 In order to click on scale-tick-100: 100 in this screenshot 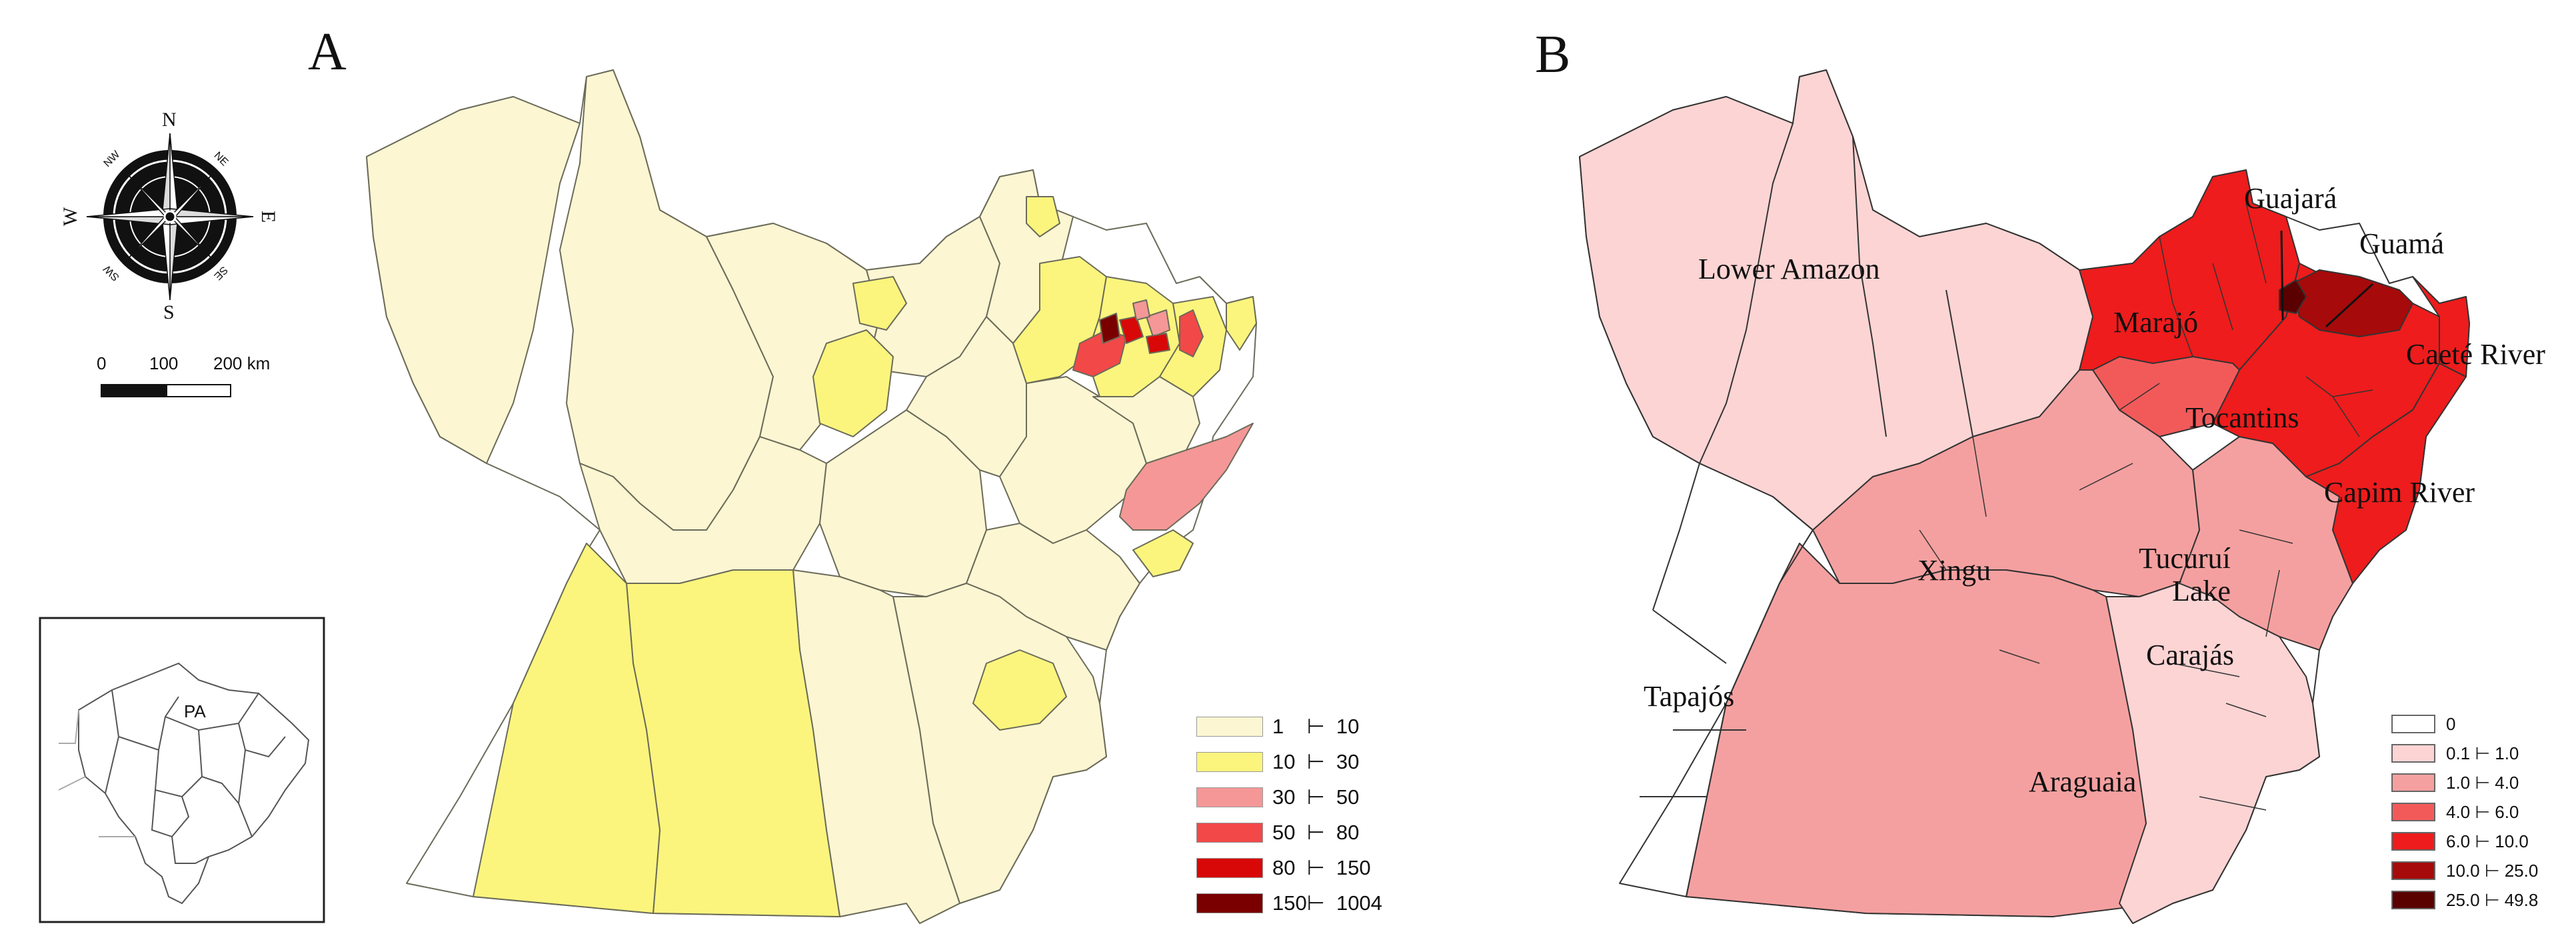, I will do `click(164, 363)`.